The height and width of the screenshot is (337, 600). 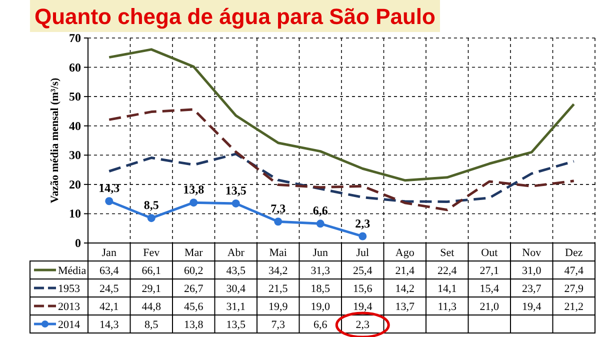 I want to click on data-label: 25,4, so click(x=363, y=271).